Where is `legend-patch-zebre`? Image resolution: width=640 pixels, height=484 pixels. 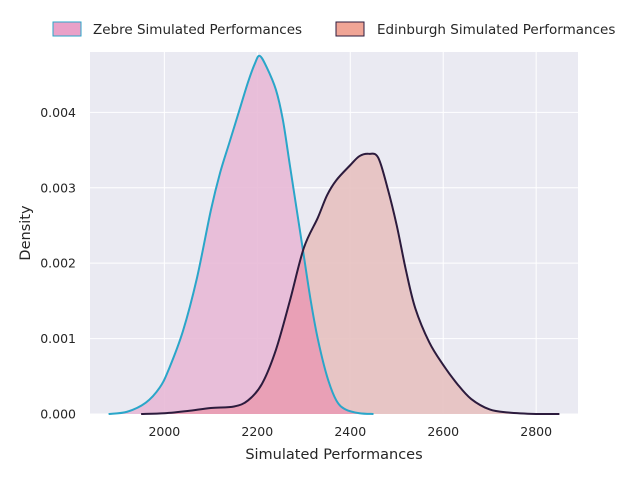
legend-patch-zebre is located at coordinates (67, 29).